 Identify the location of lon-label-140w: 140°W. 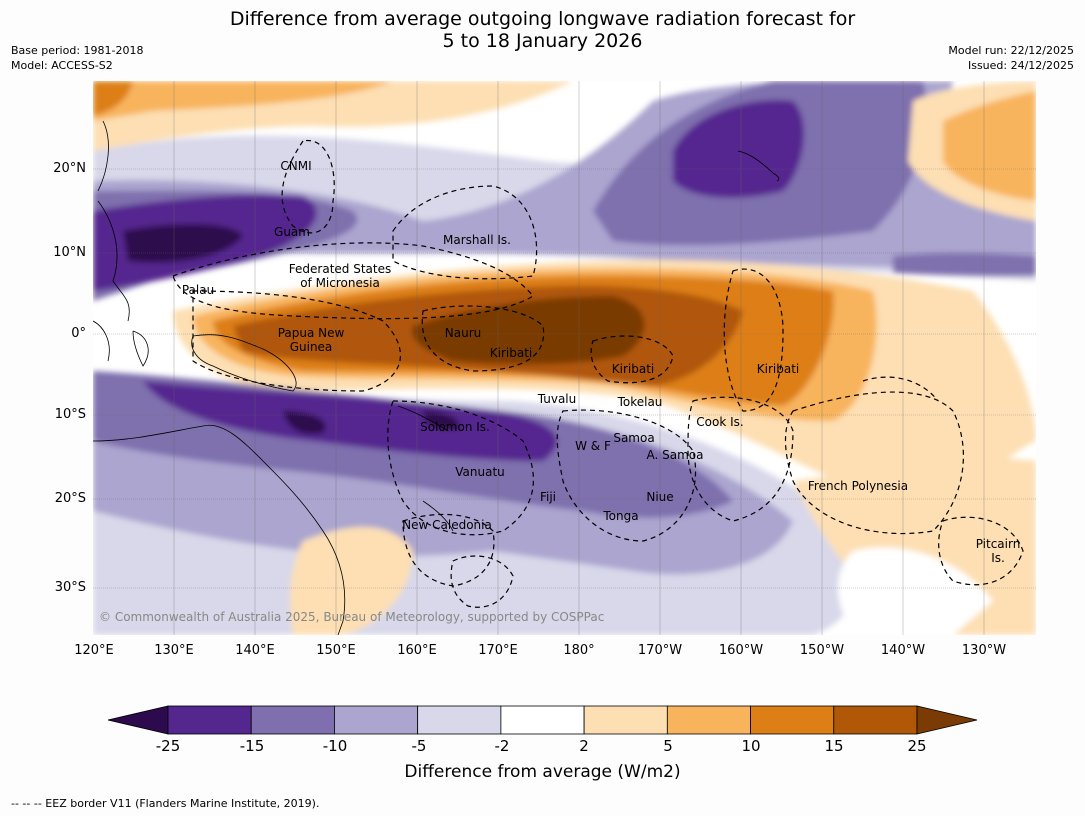
(903, 650).